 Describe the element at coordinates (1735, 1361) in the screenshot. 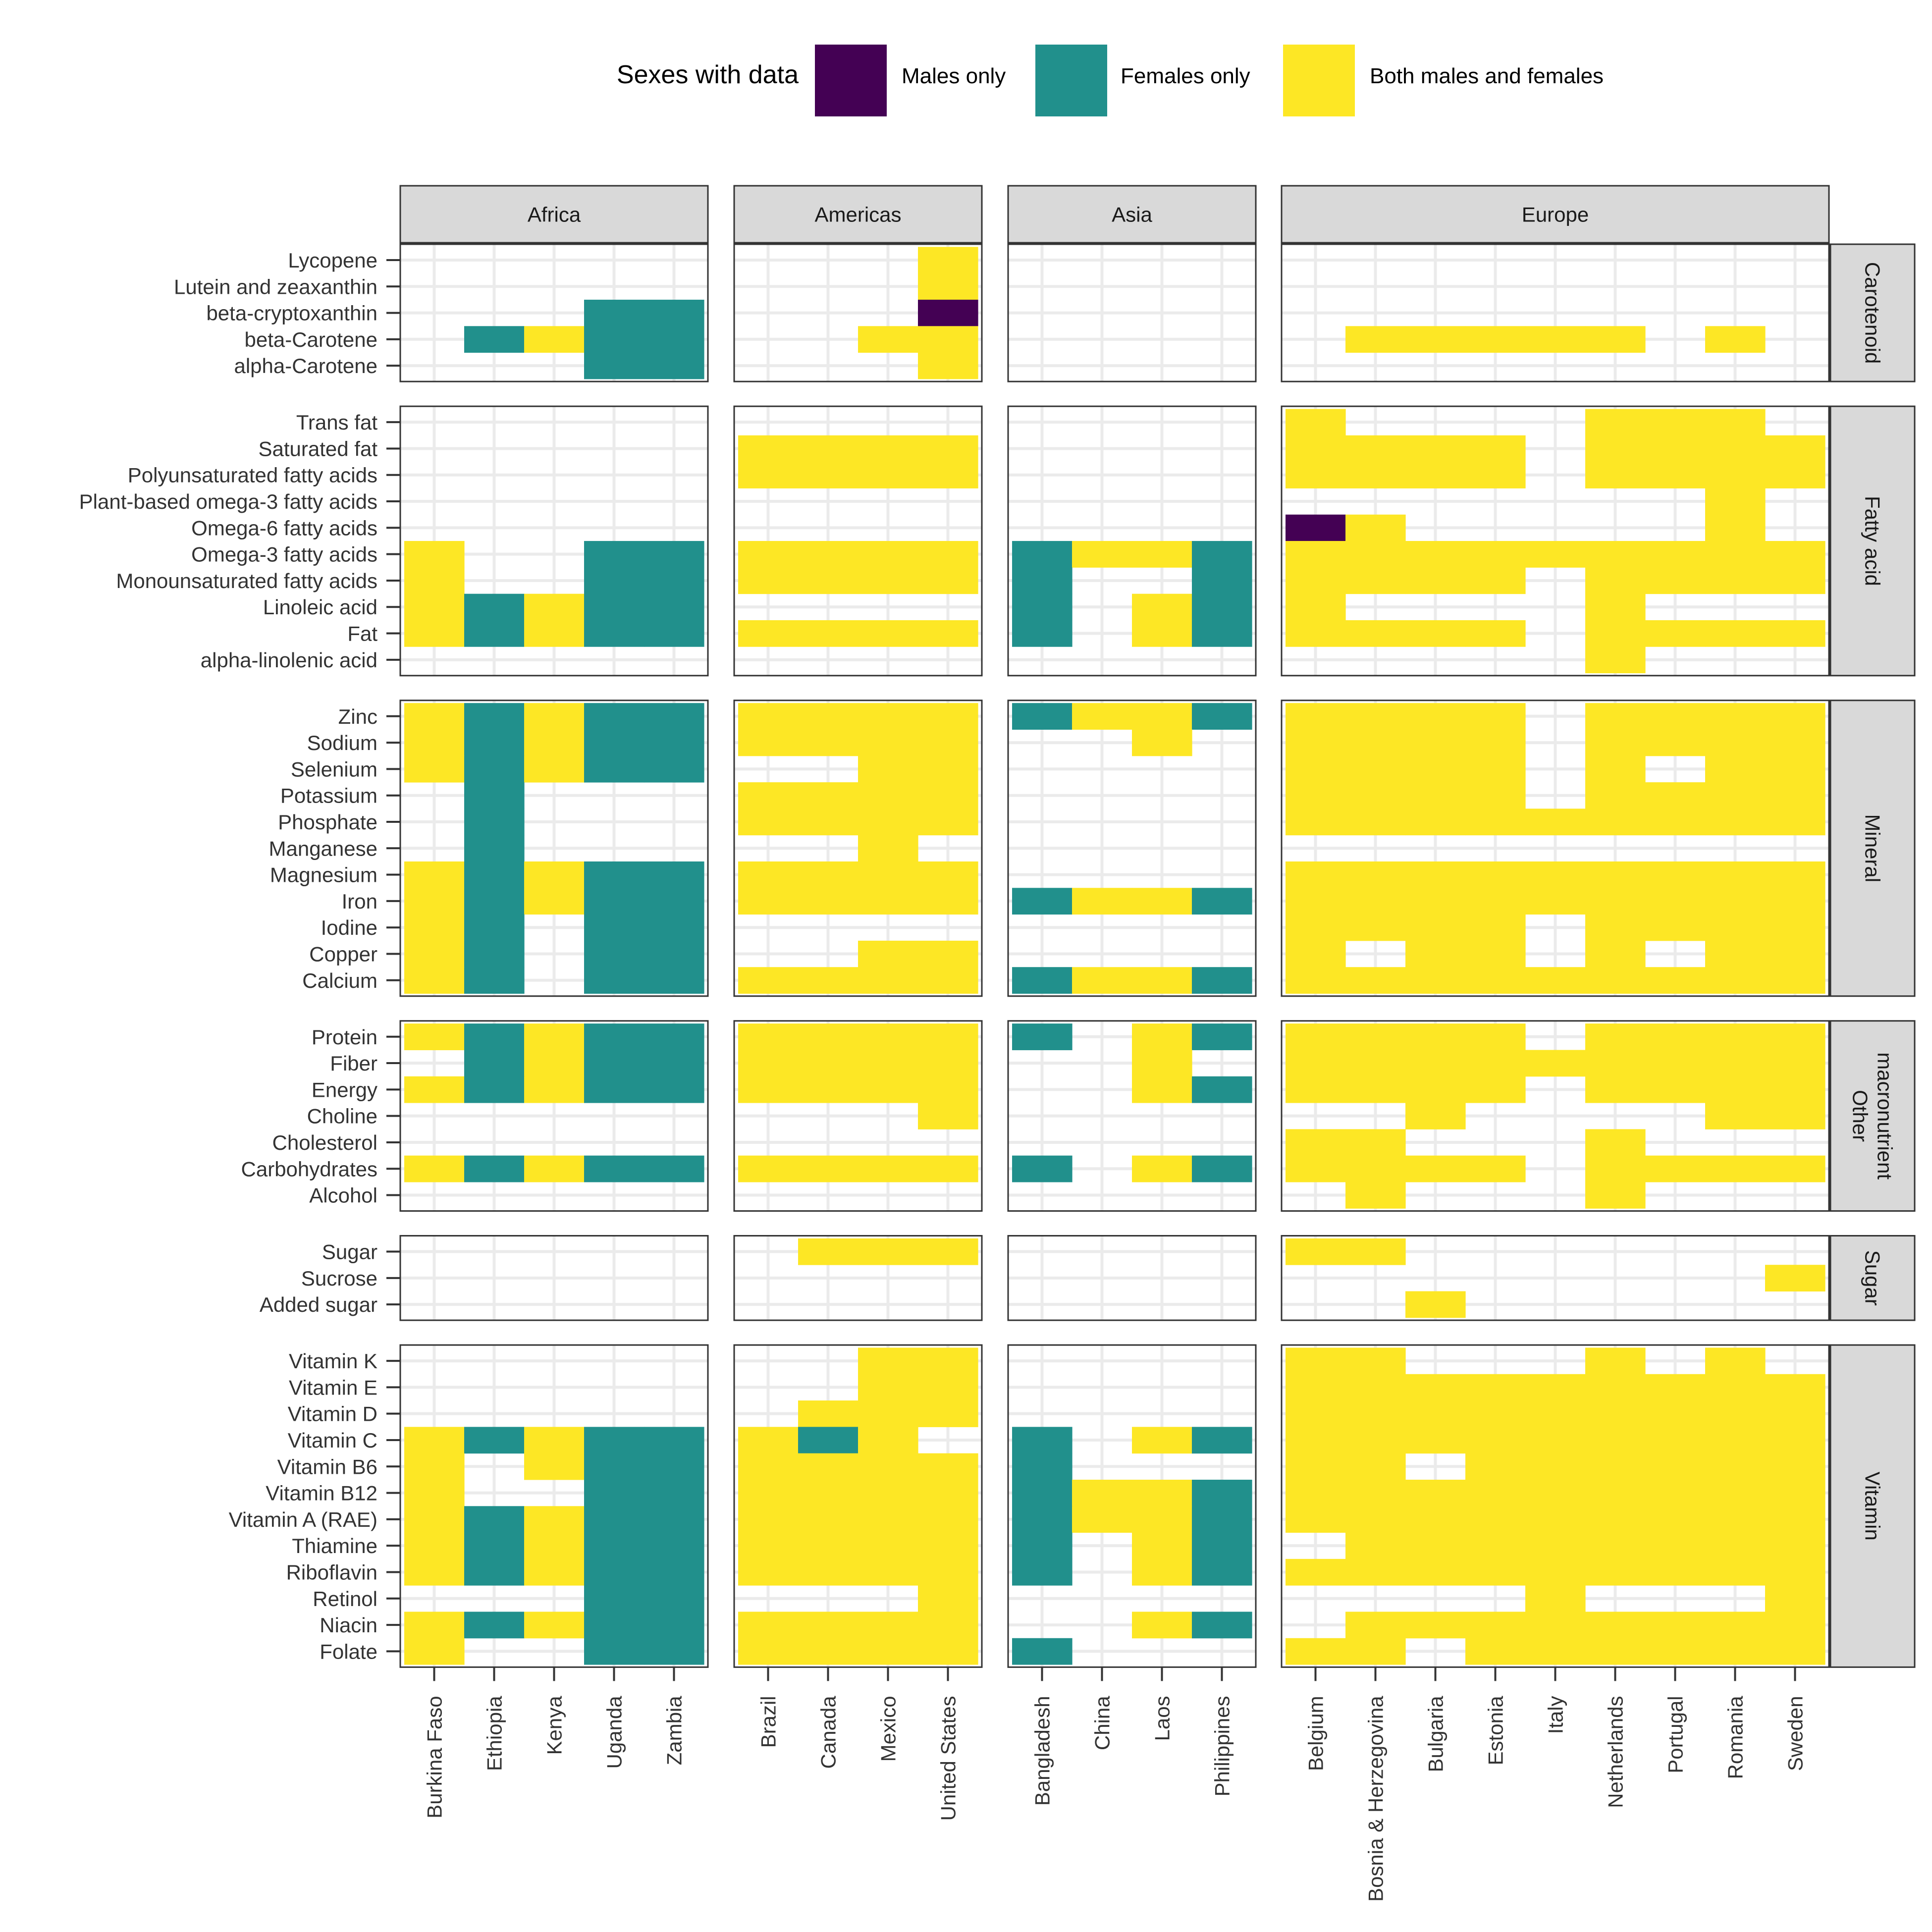

I see `tile-romania-vitamin-k` at that location.